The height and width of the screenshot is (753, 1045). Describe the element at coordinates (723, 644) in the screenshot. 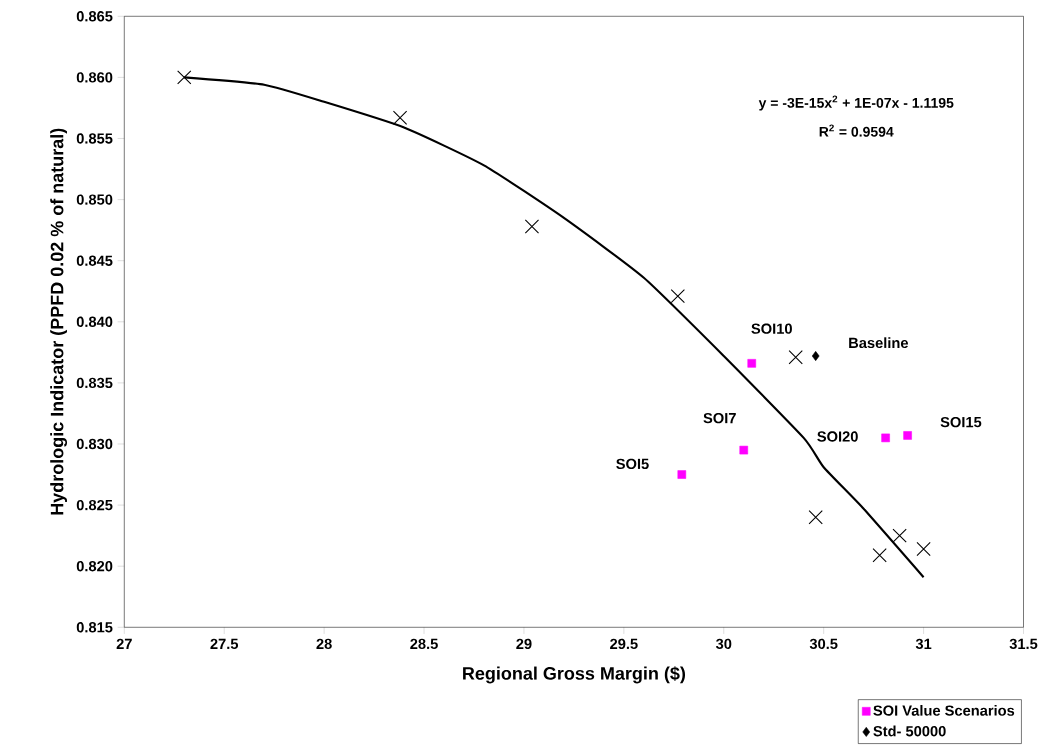

I see `x-tick-label: 30` at that location.